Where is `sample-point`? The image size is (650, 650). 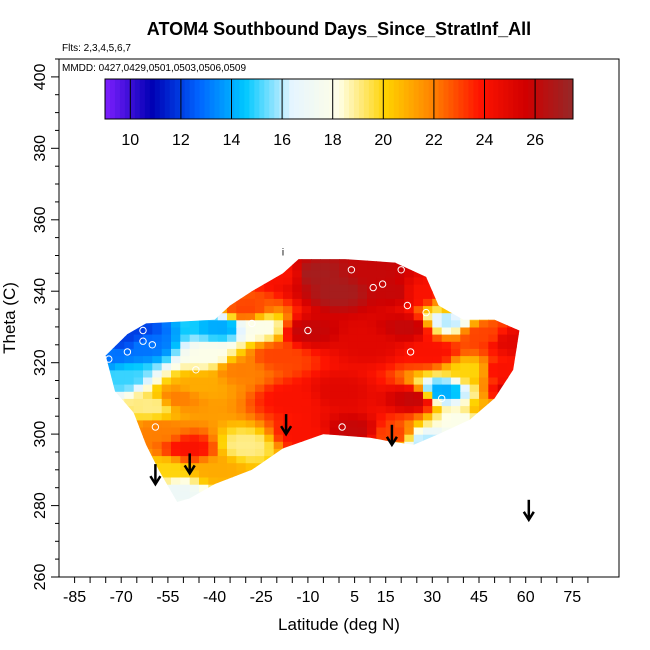
sample-point is located at coordinates (382, 284).